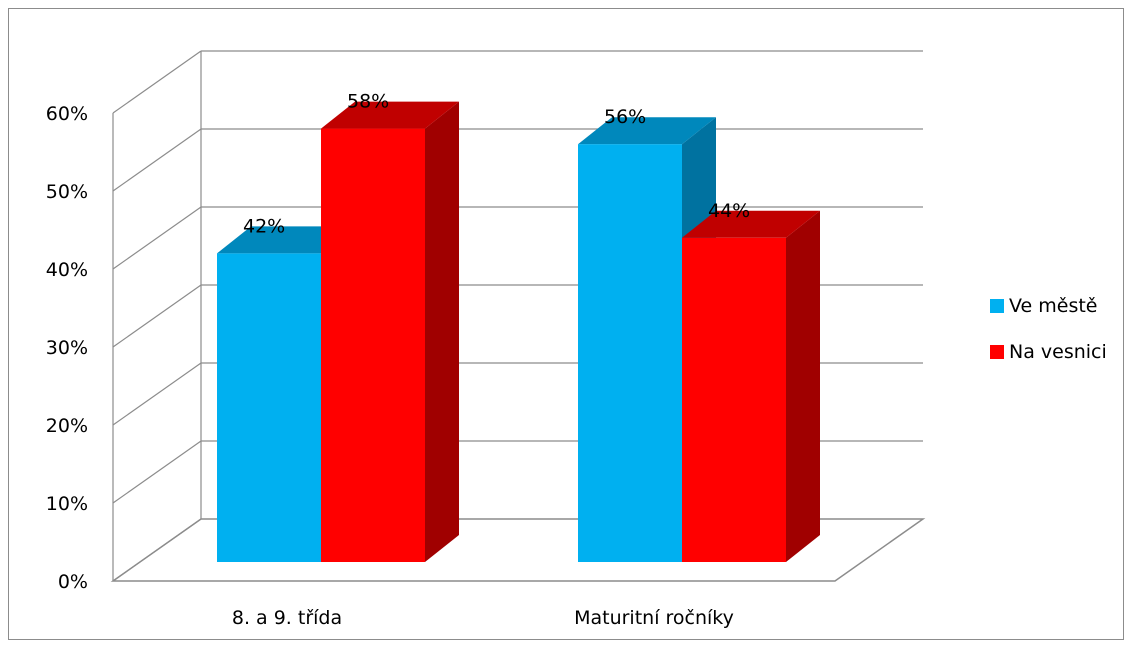  I want to click on y-tick-label: 50%, so click(67, 192).